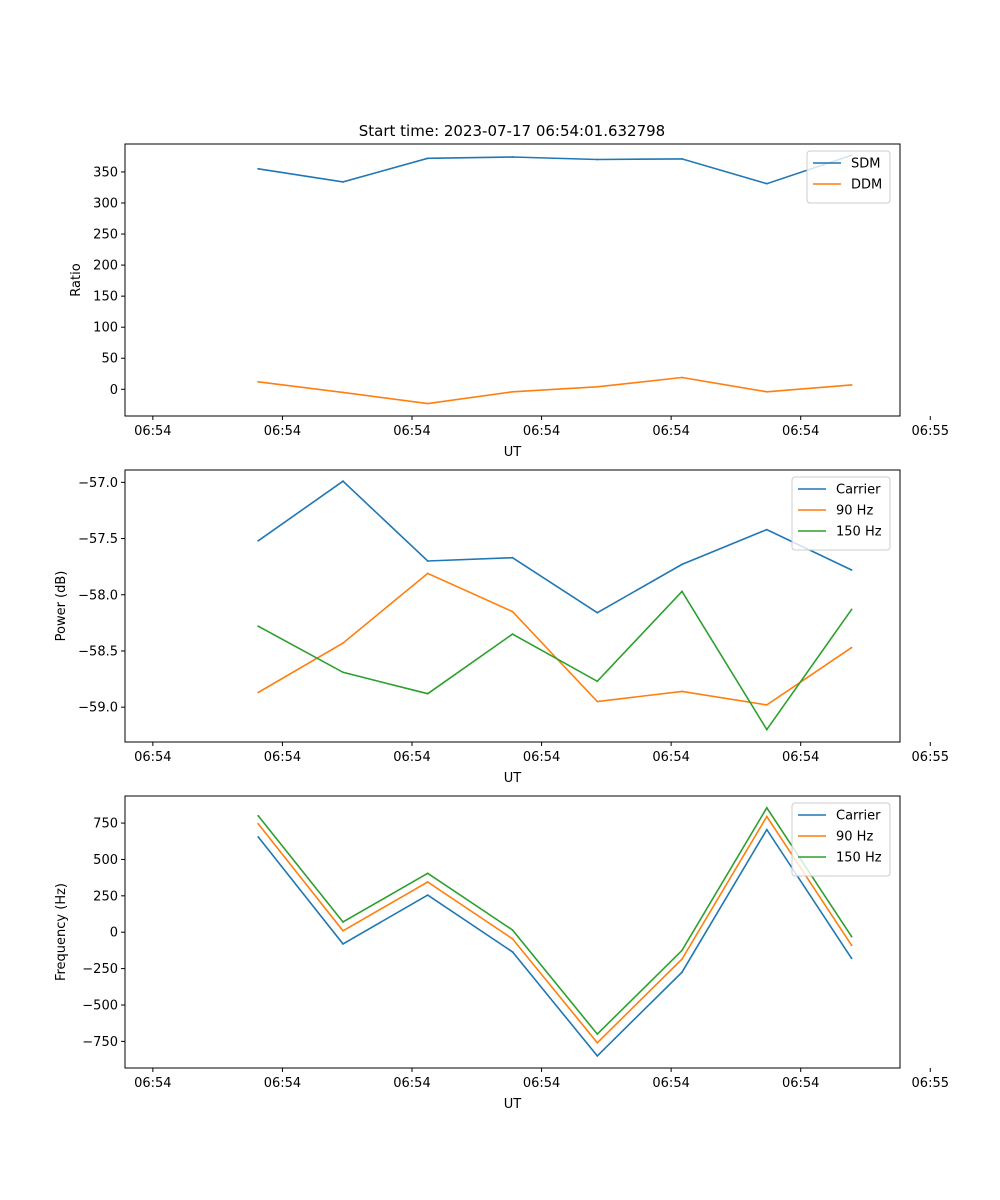 This screenshot has height=1200, width=1000. What do you see at coordinates (555, 390) in the screenshot?
I see `series-line-ddm` at bounding box center [555, 390].